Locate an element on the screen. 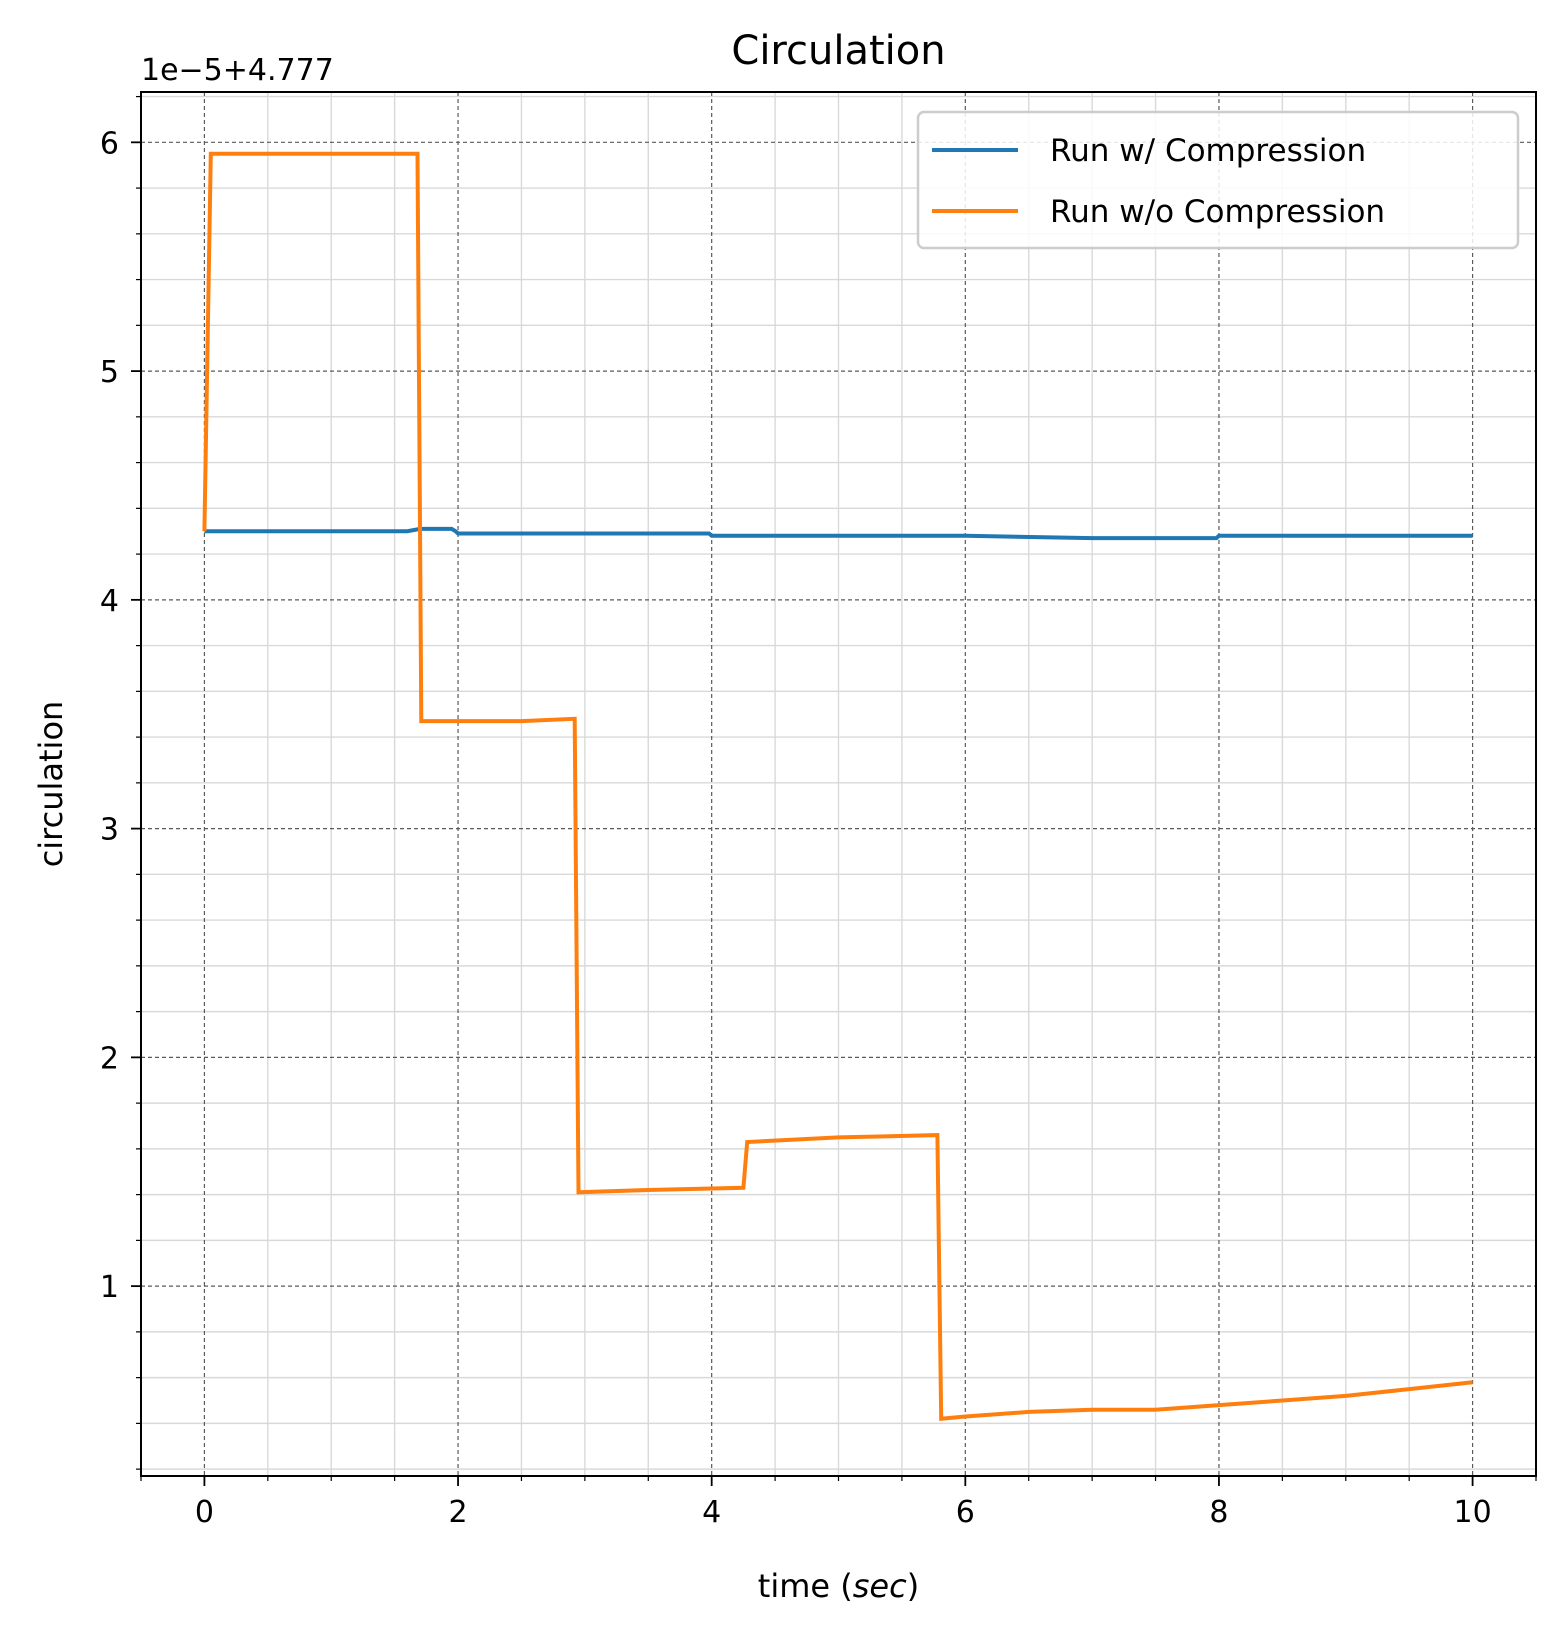 The image size is (1567, 1634). legend-box is located at coordinates (1218, 180).